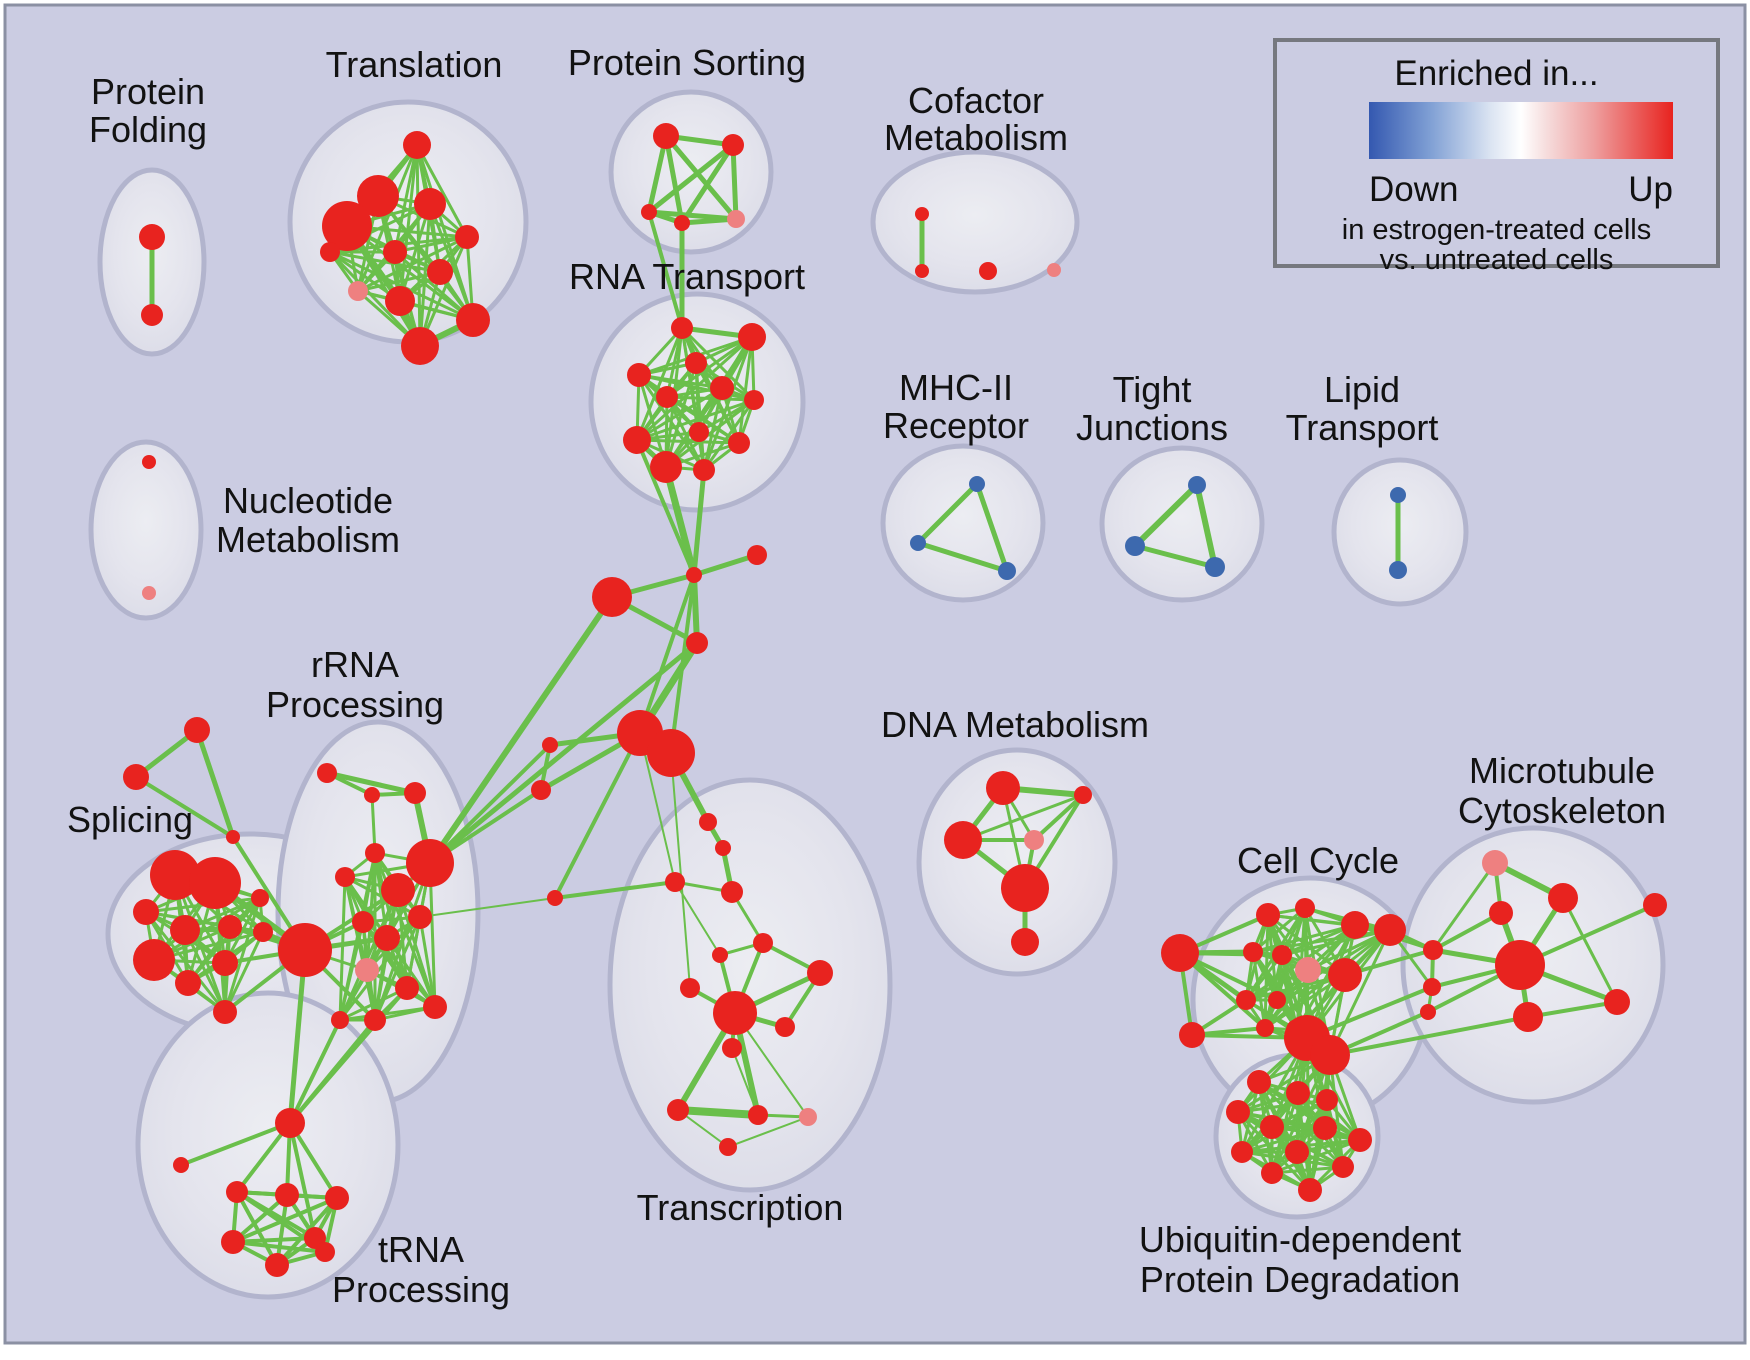 The image size is (1750, 1360). I want to click on node-ps1, so click(666, 136).